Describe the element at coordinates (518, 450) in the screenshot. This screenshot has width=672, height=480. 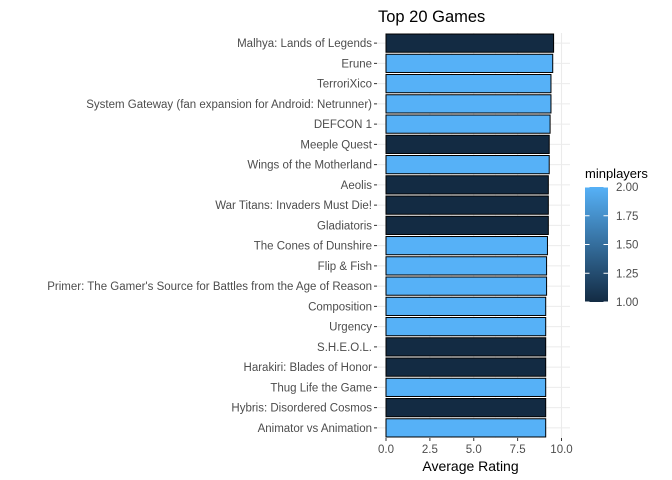
I see `x-tick-label: 7.5` at that location.